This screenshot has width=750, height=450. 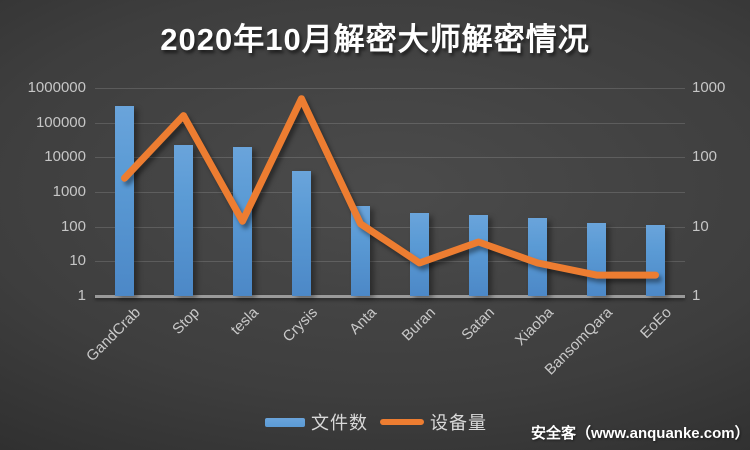 I want to click on bar-GandCrab, so click(x=124, y=201).